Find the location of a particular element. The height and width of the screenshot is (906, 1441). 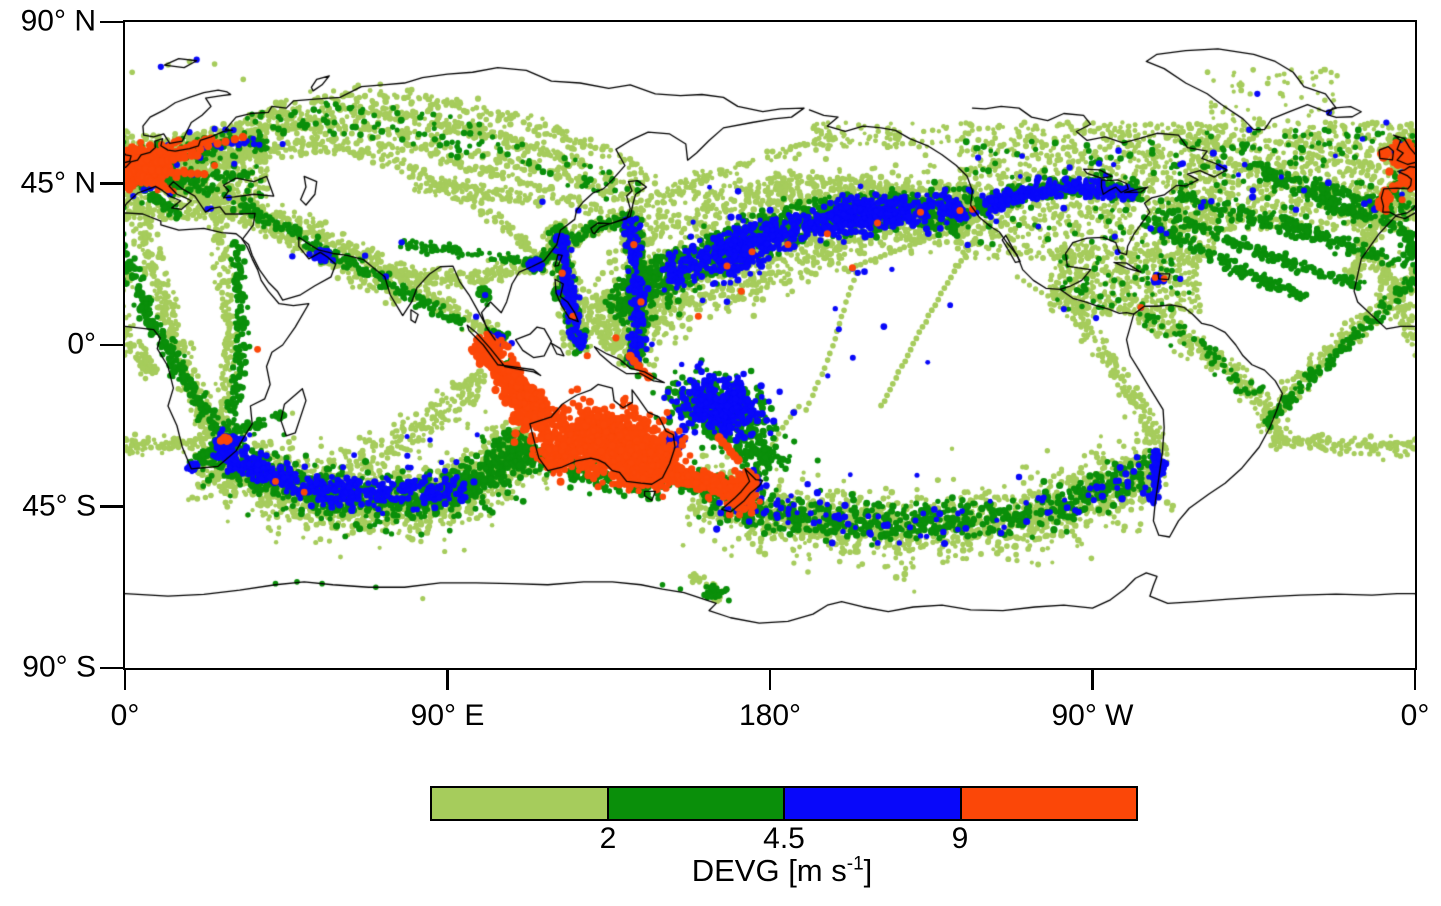

lon-tick-label: 90° W is located at coordinates (1092, 715).